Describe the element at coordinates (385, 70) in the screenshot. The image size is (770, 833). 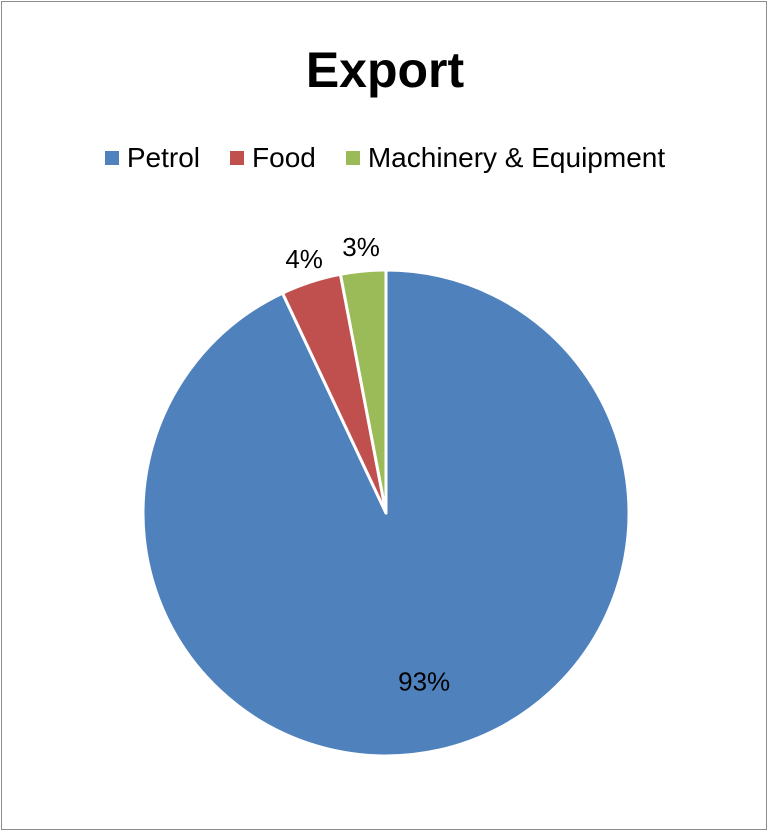
I see `chart-title: Export` at that location.